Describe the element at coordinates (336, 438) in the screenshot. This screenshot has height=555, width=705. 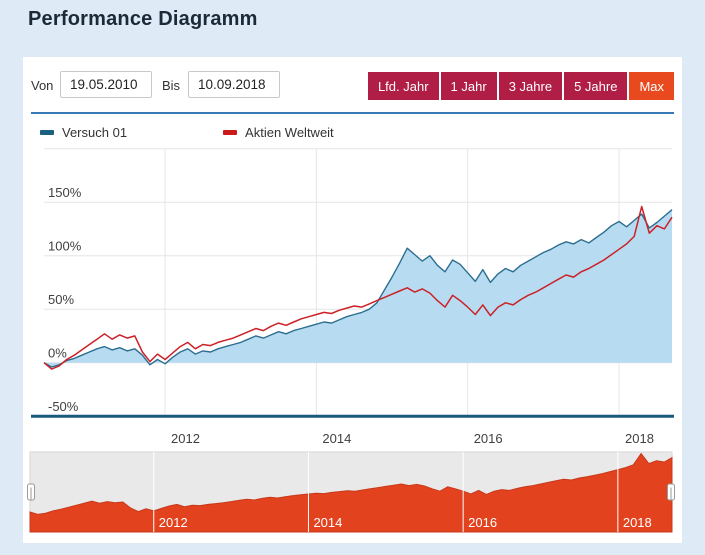
I see `x-tick-label: 2014` at that location.